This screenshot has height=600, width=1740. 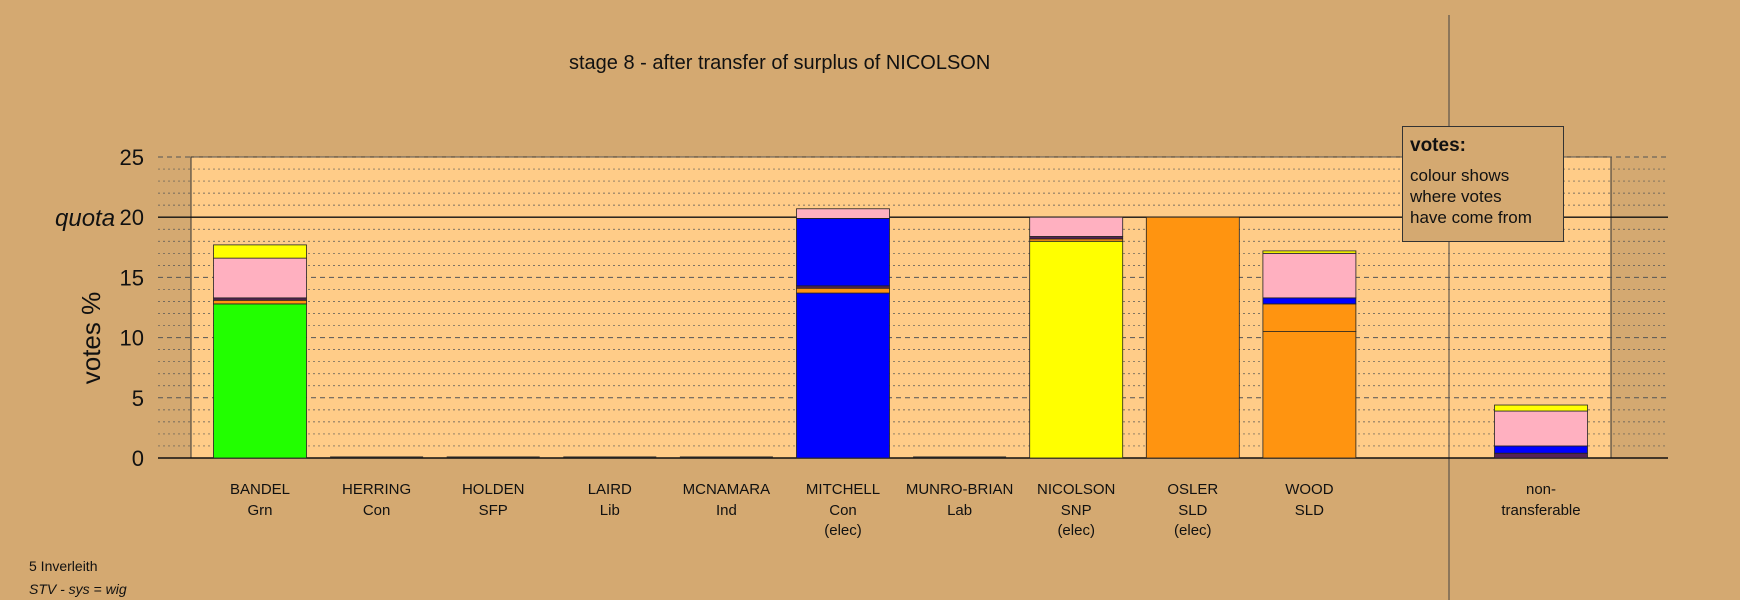 What do you see at coordinates (85, 218) in the screenshot?
I see `quota-label: quota` at bounding box center [85, 218].